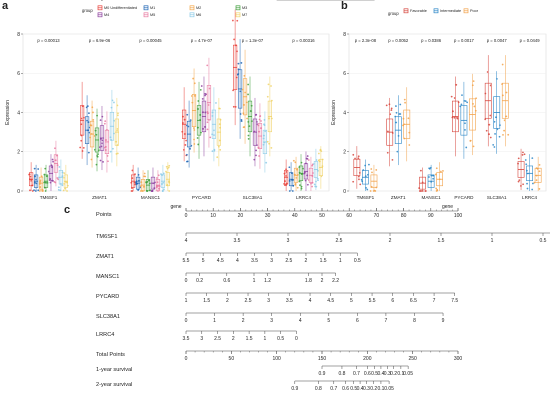 This screenshot has width=550, height=401. What do you see at coordinates (344, 74) in the screenshot?
I see `plot-b-ytick-label: 6` at bounding box center [344, 74].